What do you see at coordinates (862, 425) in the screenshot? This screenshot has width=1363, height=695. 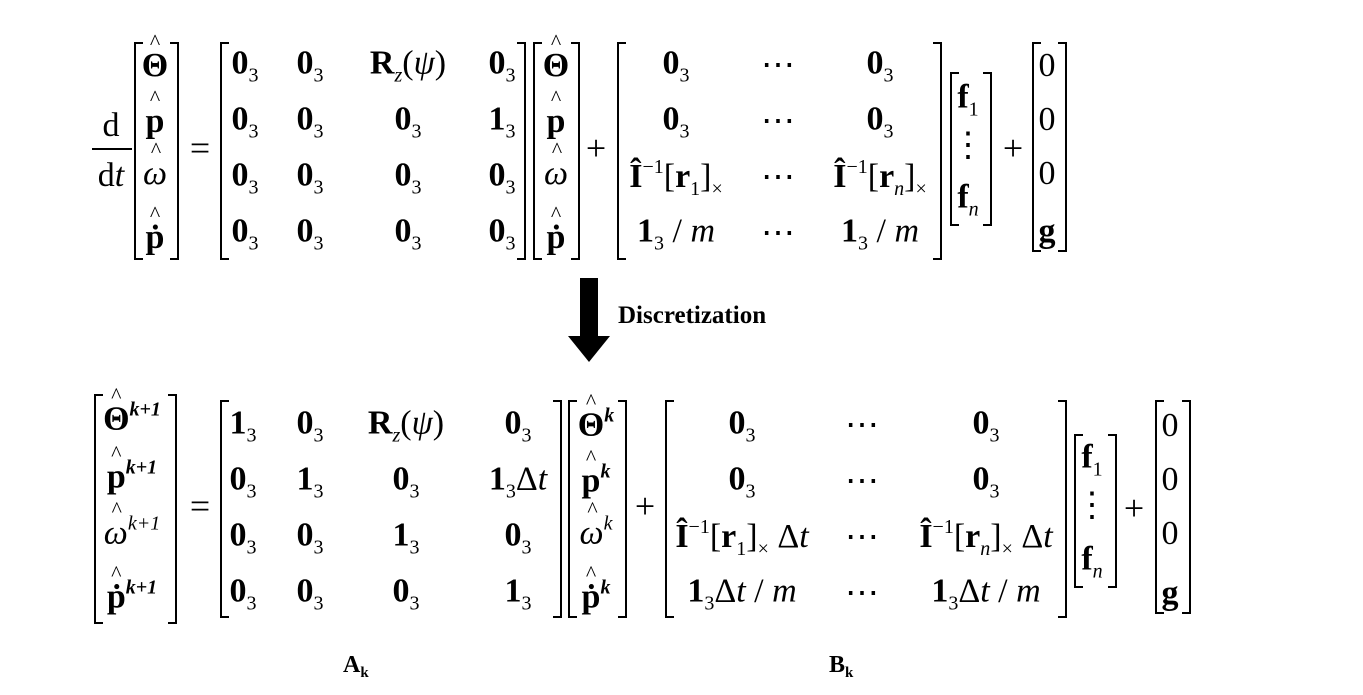 I see `bottom-B-cell-0-1: ⋯` at bounding box center [862, 425].